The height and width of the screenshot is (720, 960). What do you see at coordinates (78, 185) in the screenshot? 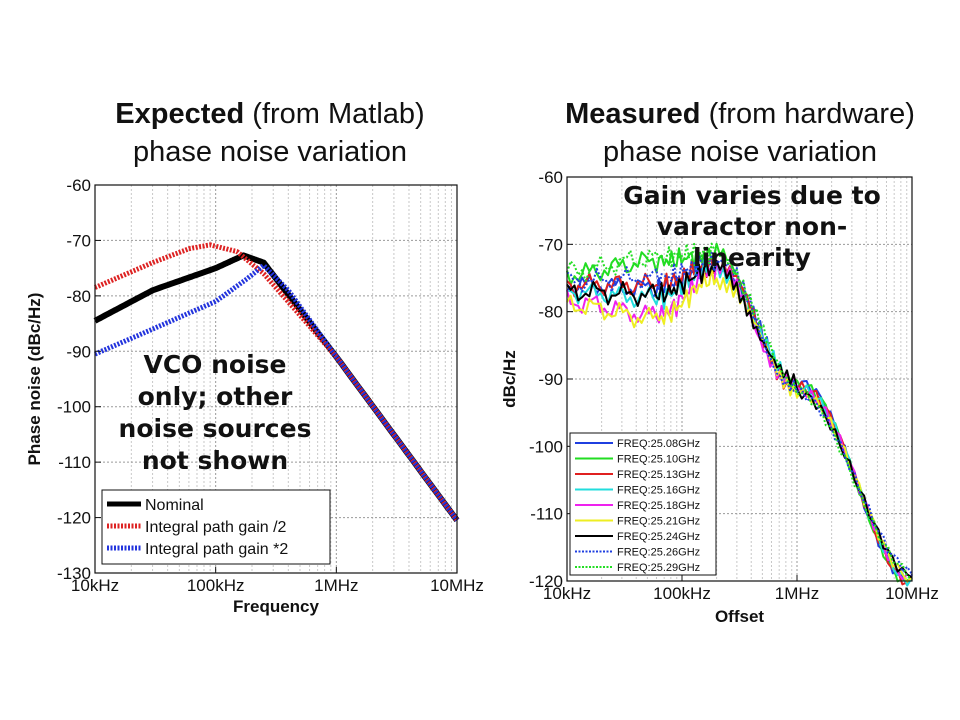
I see `left-ytick-label: -60` at bounding box center [78, 185].